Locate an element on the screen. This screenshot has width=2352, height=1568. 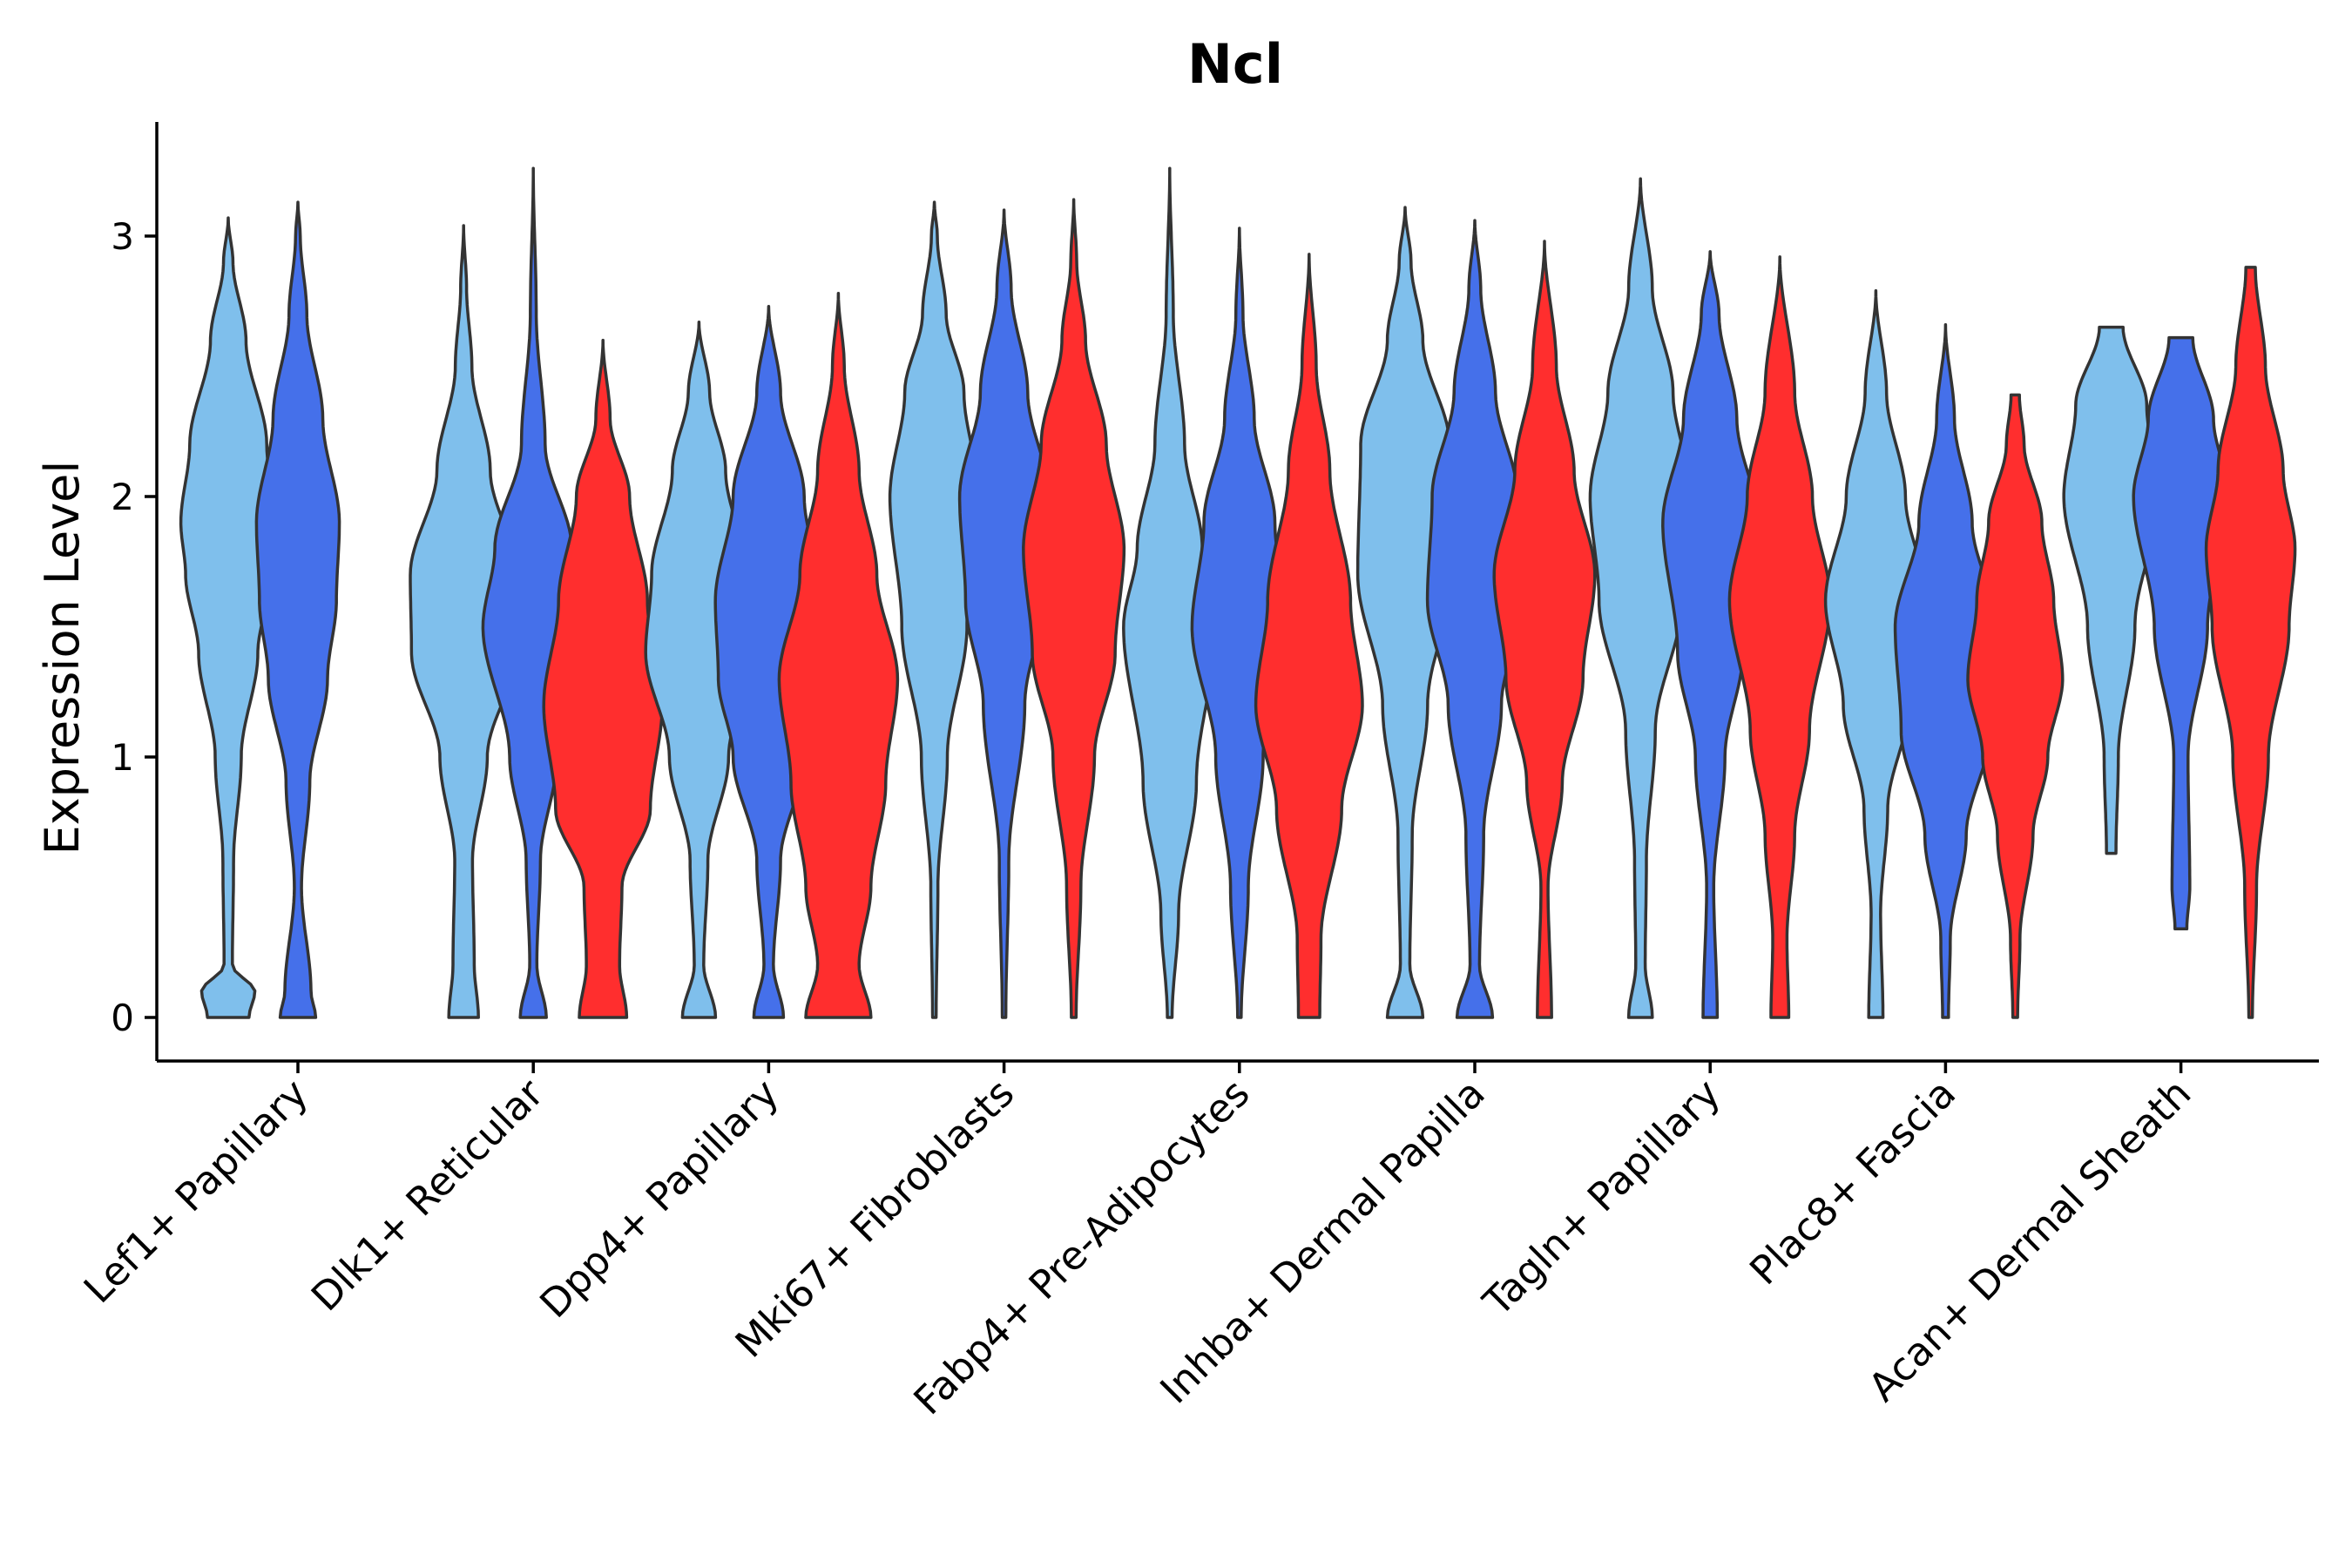
y-tick-label: 3 is located at coordinates (122, 236).